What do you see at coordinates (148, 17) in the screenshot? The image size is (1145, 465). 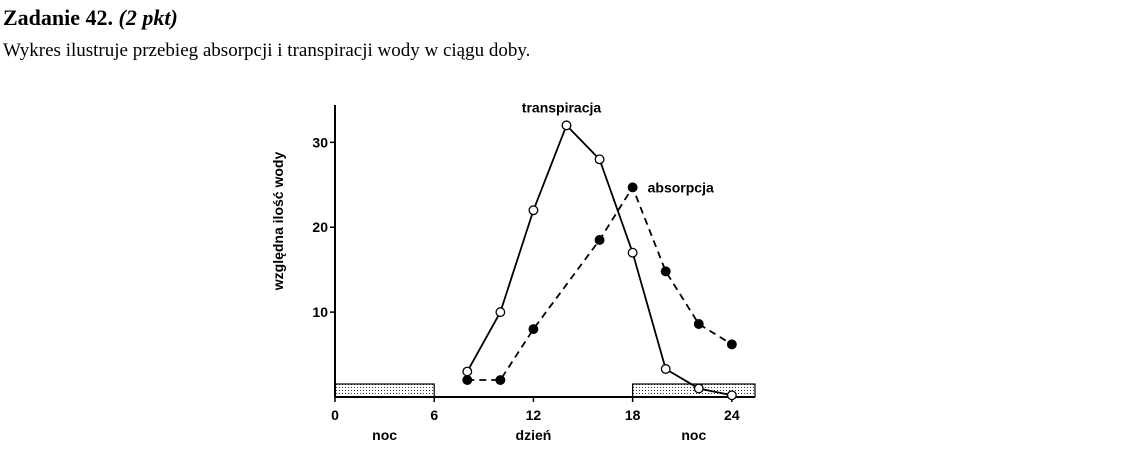 I see `task-points: (2 pkt)` at bounding box center [148, 17].